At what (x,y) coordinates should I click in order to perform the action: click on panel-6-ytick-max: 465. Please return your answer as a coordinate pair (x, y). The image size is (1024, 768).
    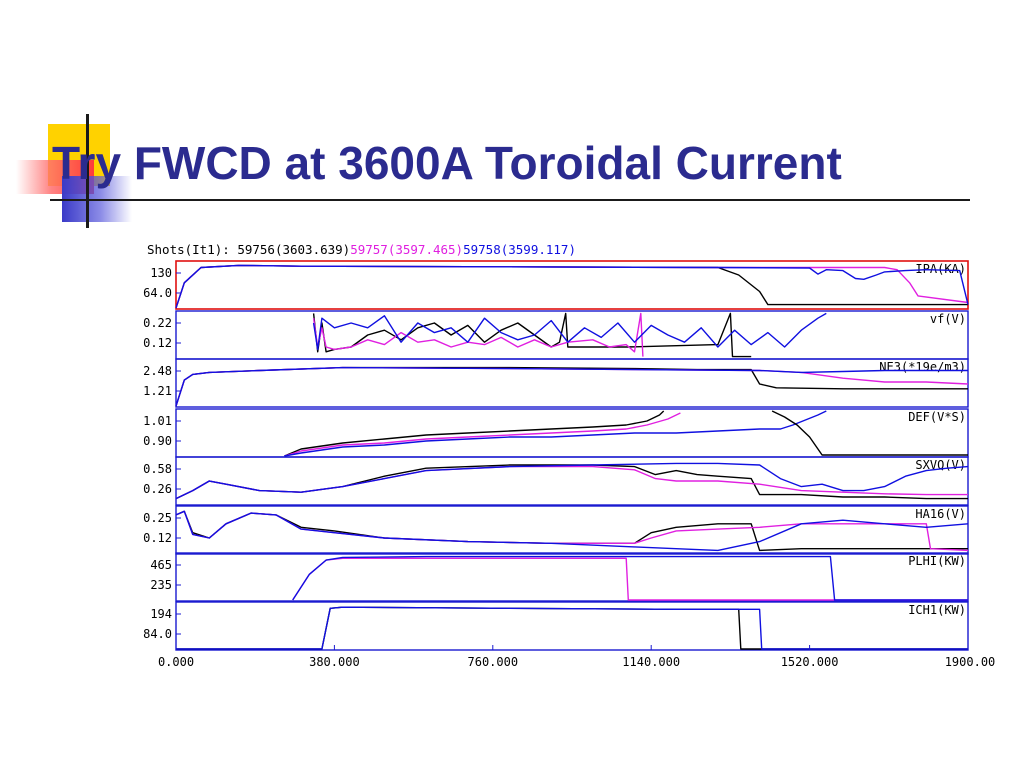
    Looking at the image, I should click on (161, 565).